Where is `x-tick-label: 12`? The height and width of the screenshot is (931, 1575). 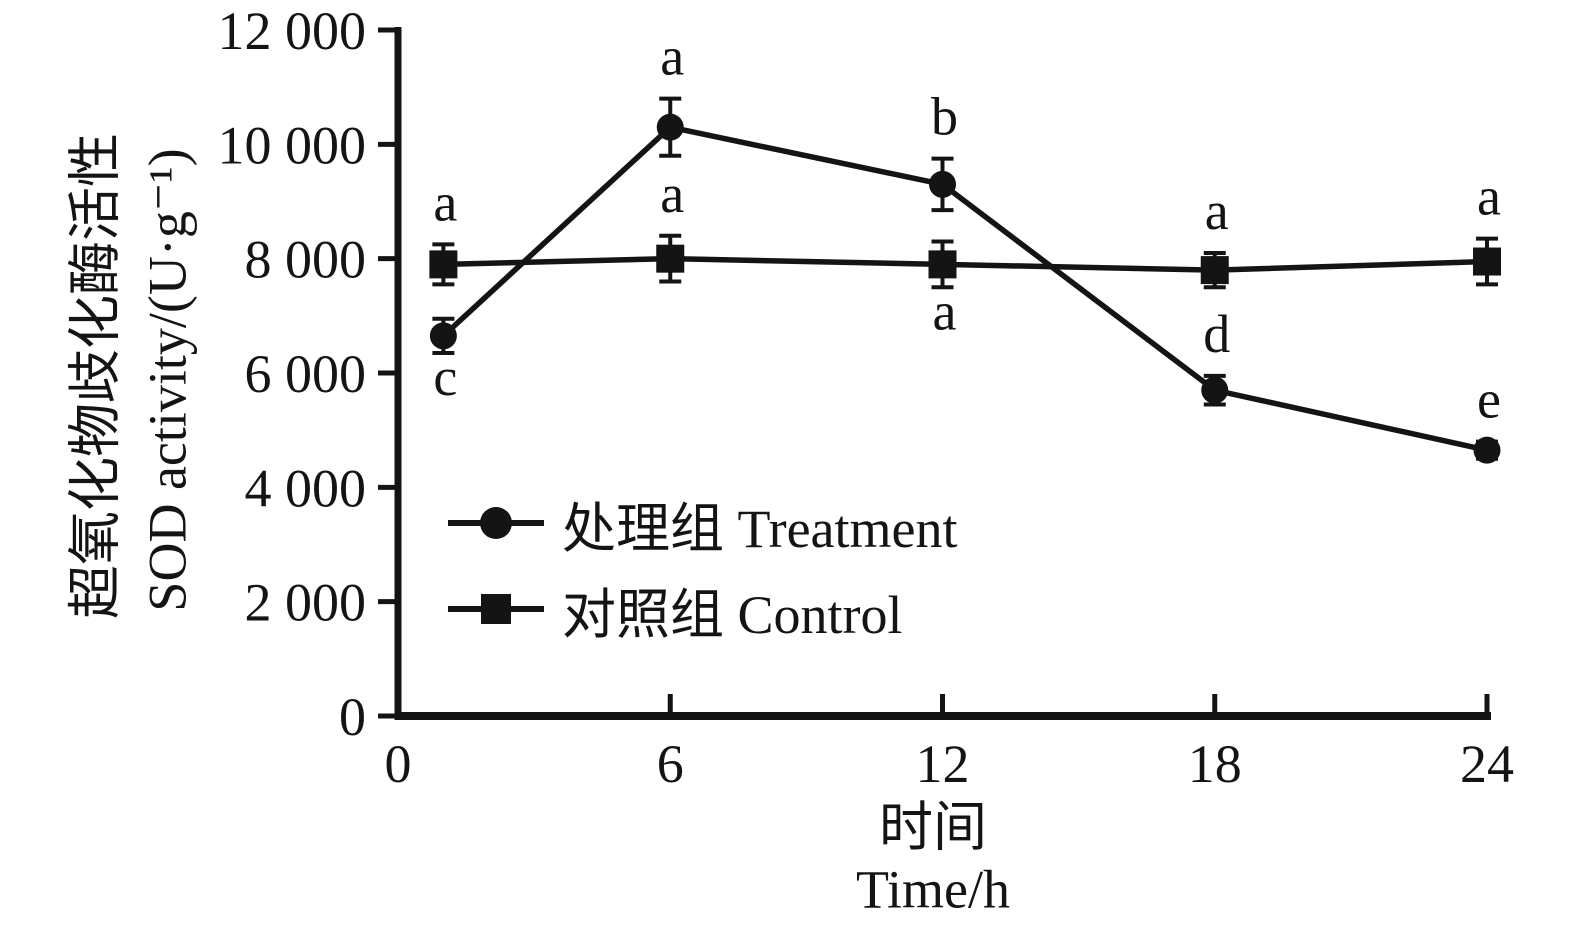
x-tick-label: 12 is located at coordinates (943, 764).